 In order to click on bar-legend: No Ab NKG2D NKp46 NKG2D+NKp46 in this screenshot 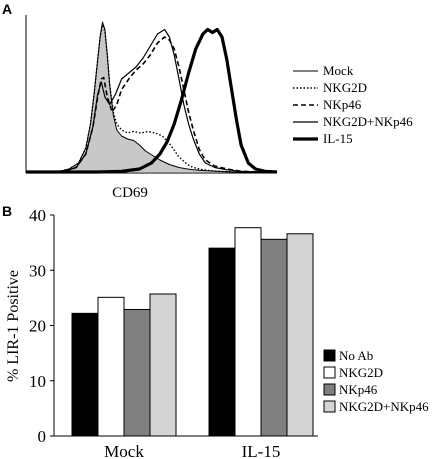, I will do `click(376, 381)`.